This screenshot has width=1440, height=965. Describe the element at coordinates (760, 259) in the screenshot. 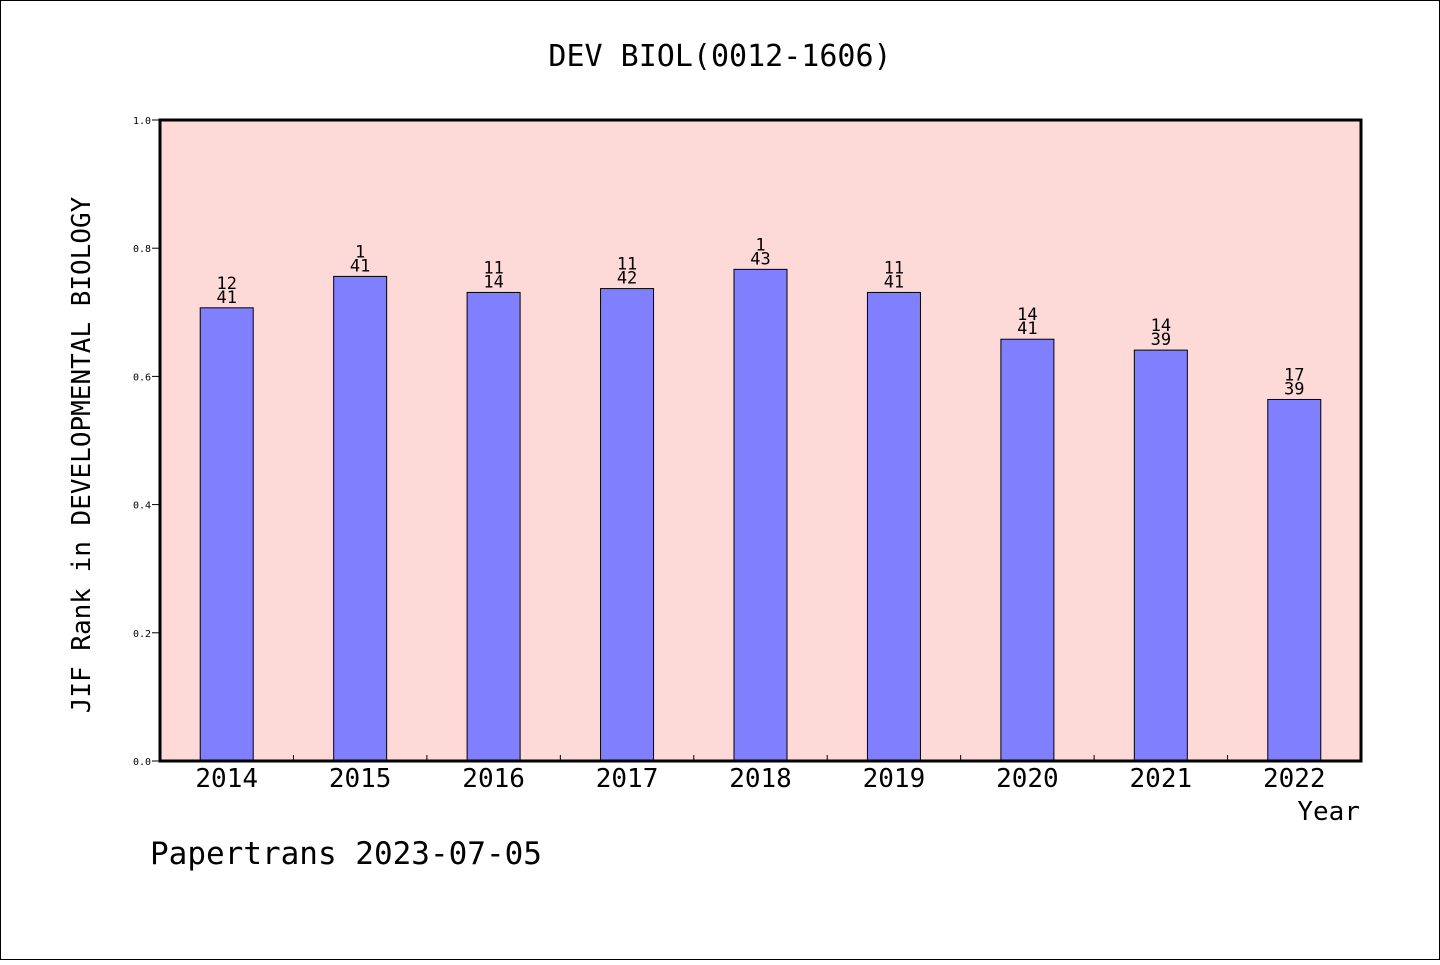

I see `bar-label-total: 43` at that location.